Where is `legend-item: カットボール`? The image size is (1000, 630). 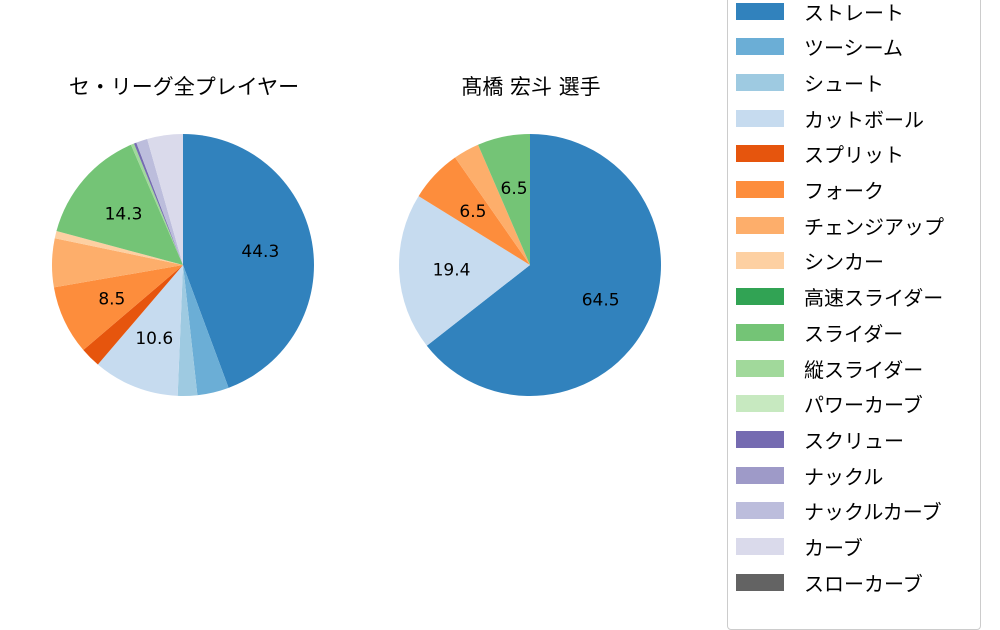 legend-item: カットボール is located at coordinates (830, 119).